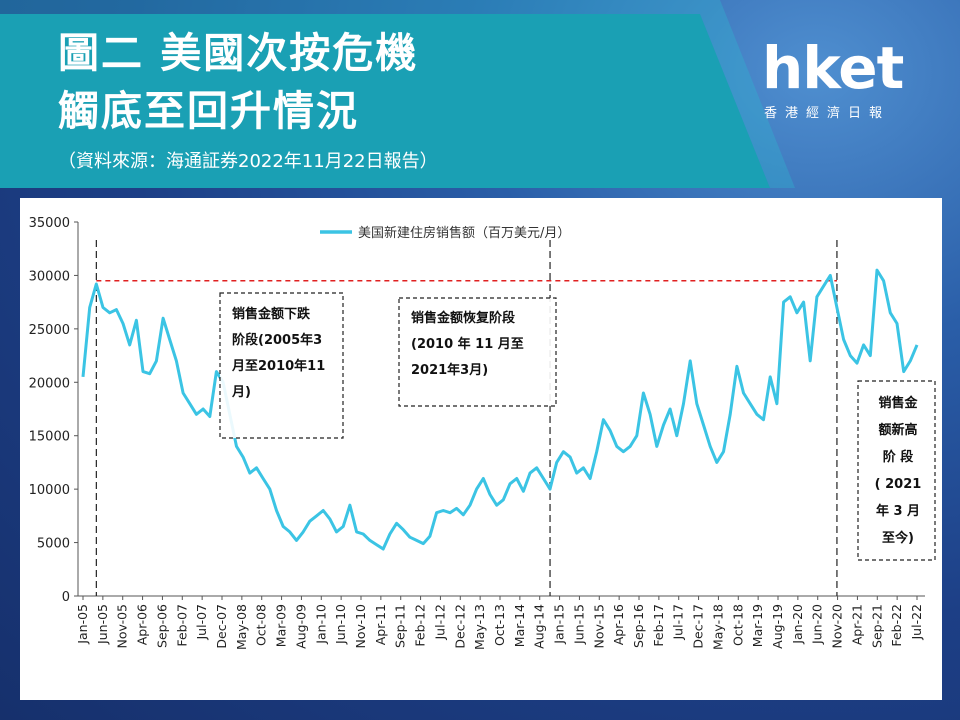  Describe the element at coordinates (916, 622) in the screenshot. I see `x-tick-label: Jul-22` at that location.